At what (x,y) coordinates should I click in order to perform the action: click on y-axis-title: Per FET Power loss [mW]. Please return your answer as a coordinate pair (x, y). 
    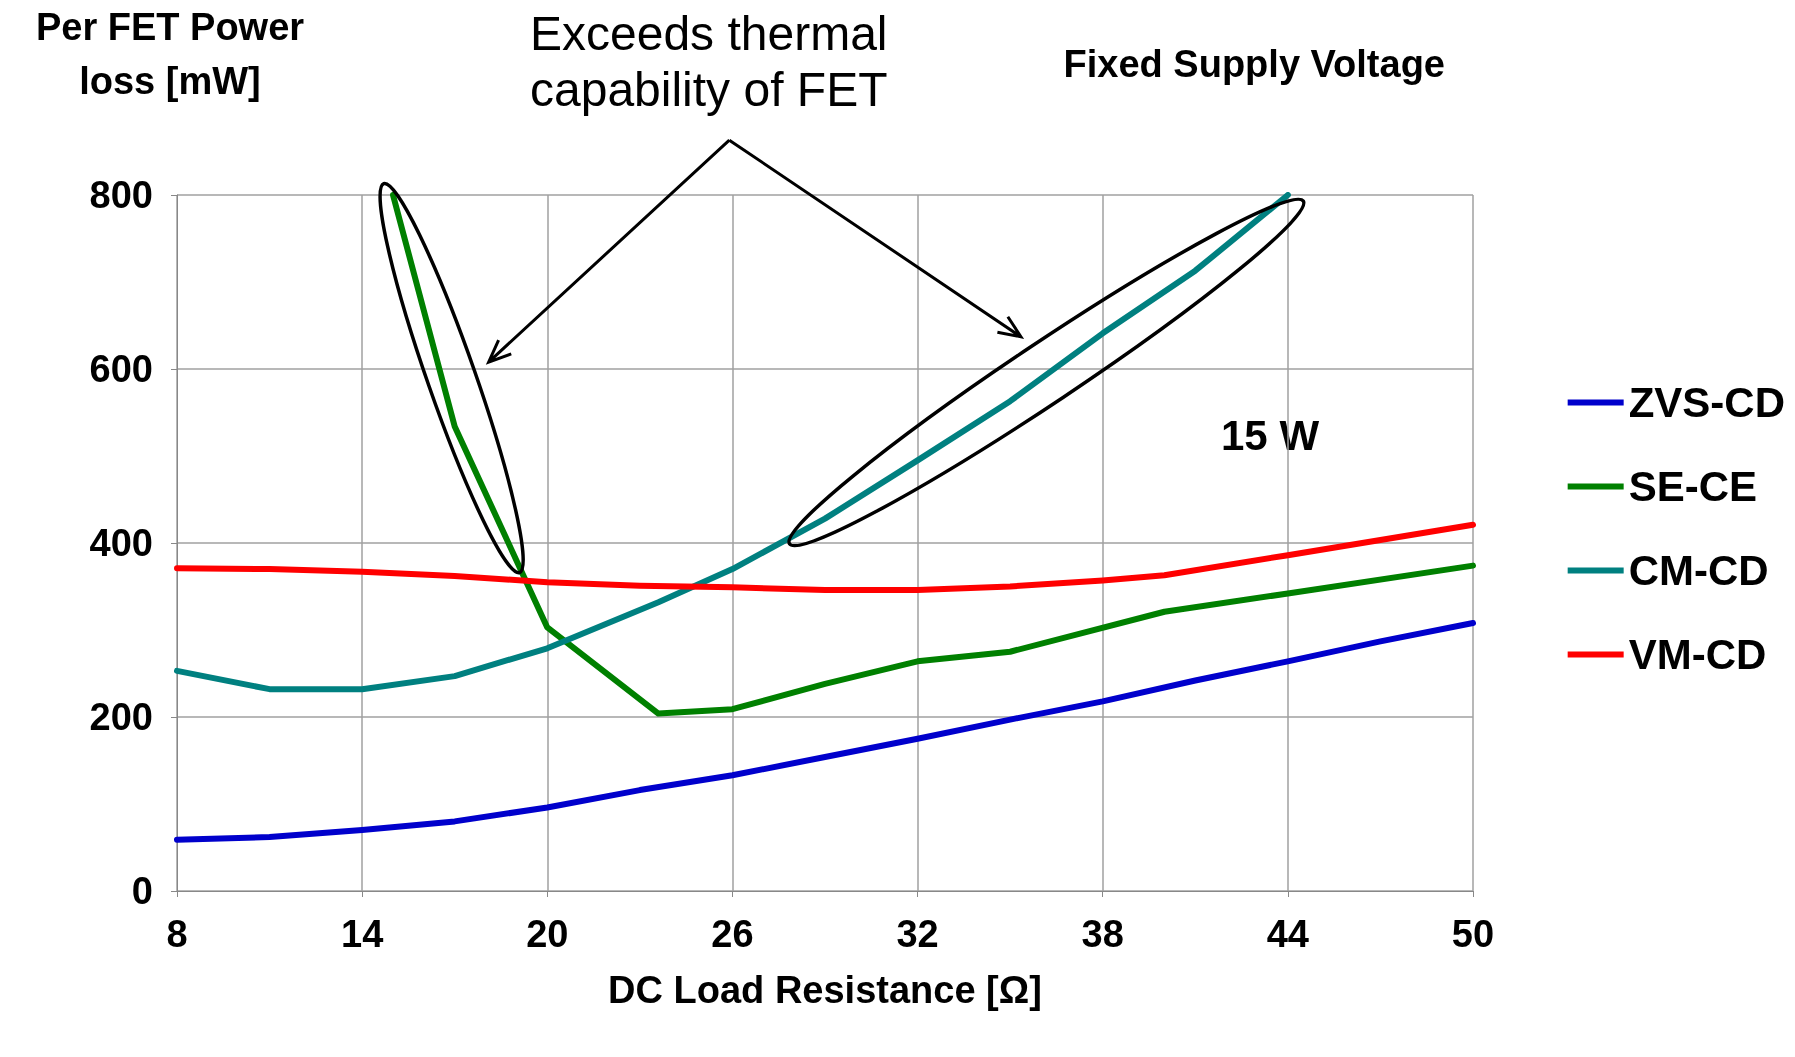
    Looking at the image, I should click on (170, 54).